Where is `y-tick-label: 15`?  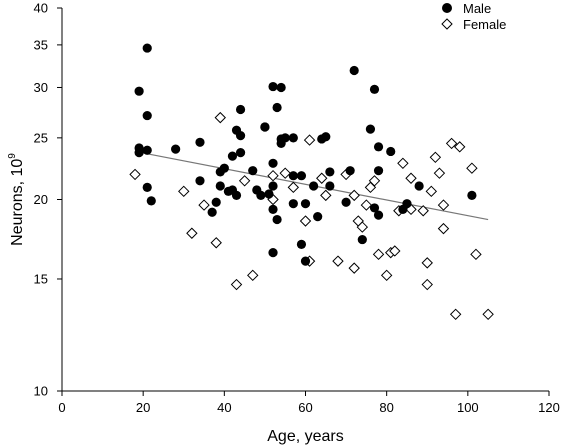 y-tick-label: 15 is located at coordinates (41, 278).